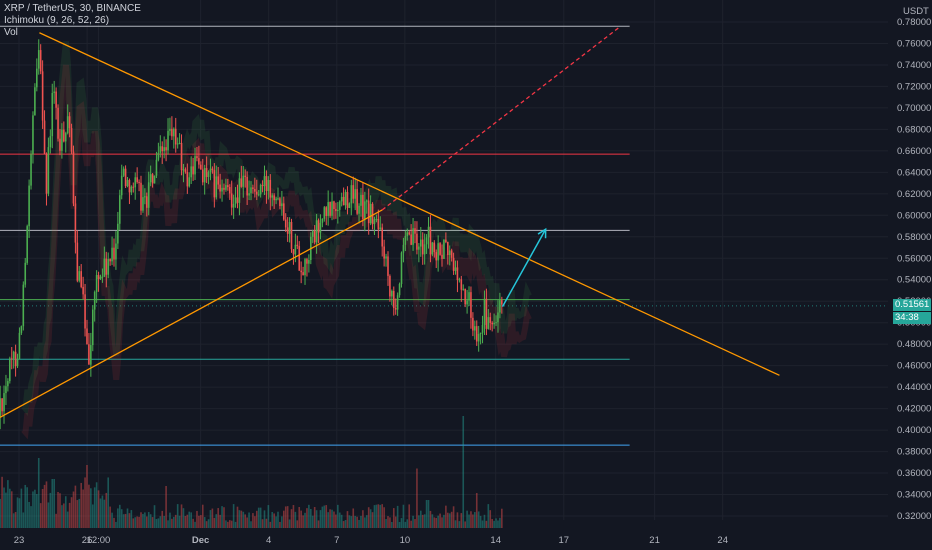  I want to click on time-tick-label: 24, so click(722, 540).